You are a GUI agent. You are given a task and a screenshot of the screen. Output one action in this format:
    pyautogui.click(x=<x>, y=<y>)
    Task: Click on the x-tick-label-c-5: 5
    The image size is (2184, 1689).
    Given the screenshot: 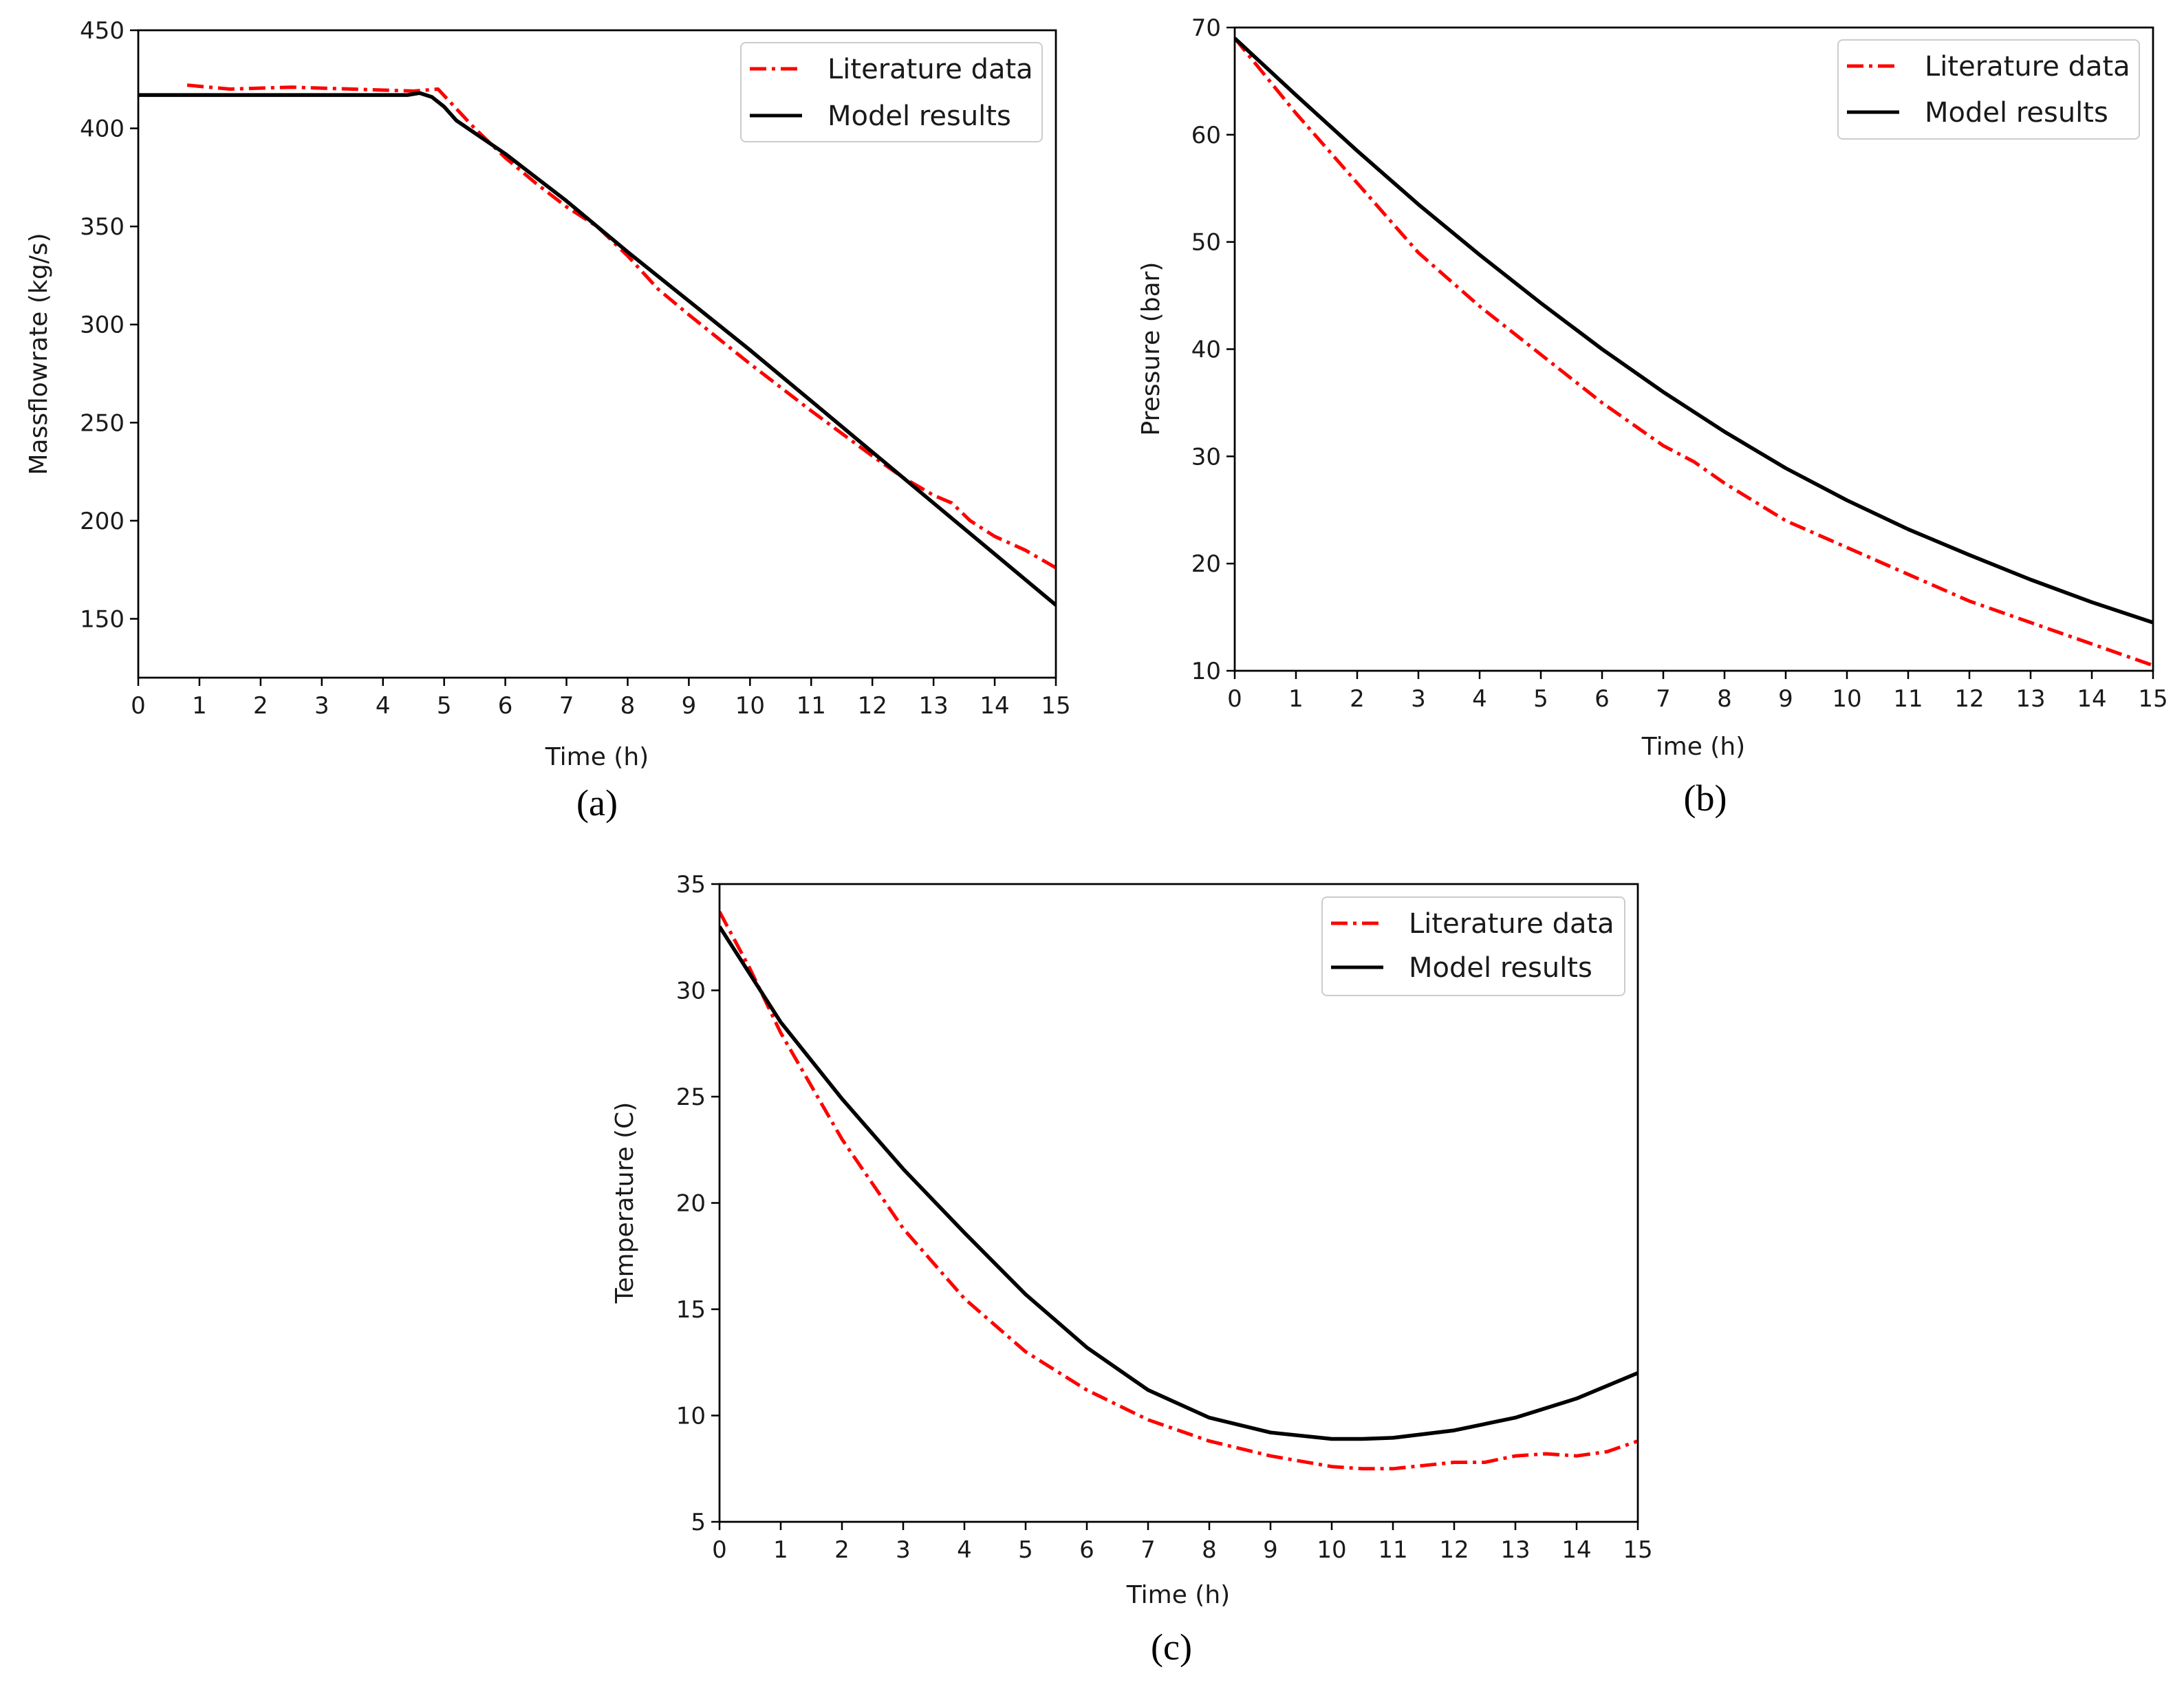 What is the action you would take?
    pyautogui.click(x=1025, y=1550)
    